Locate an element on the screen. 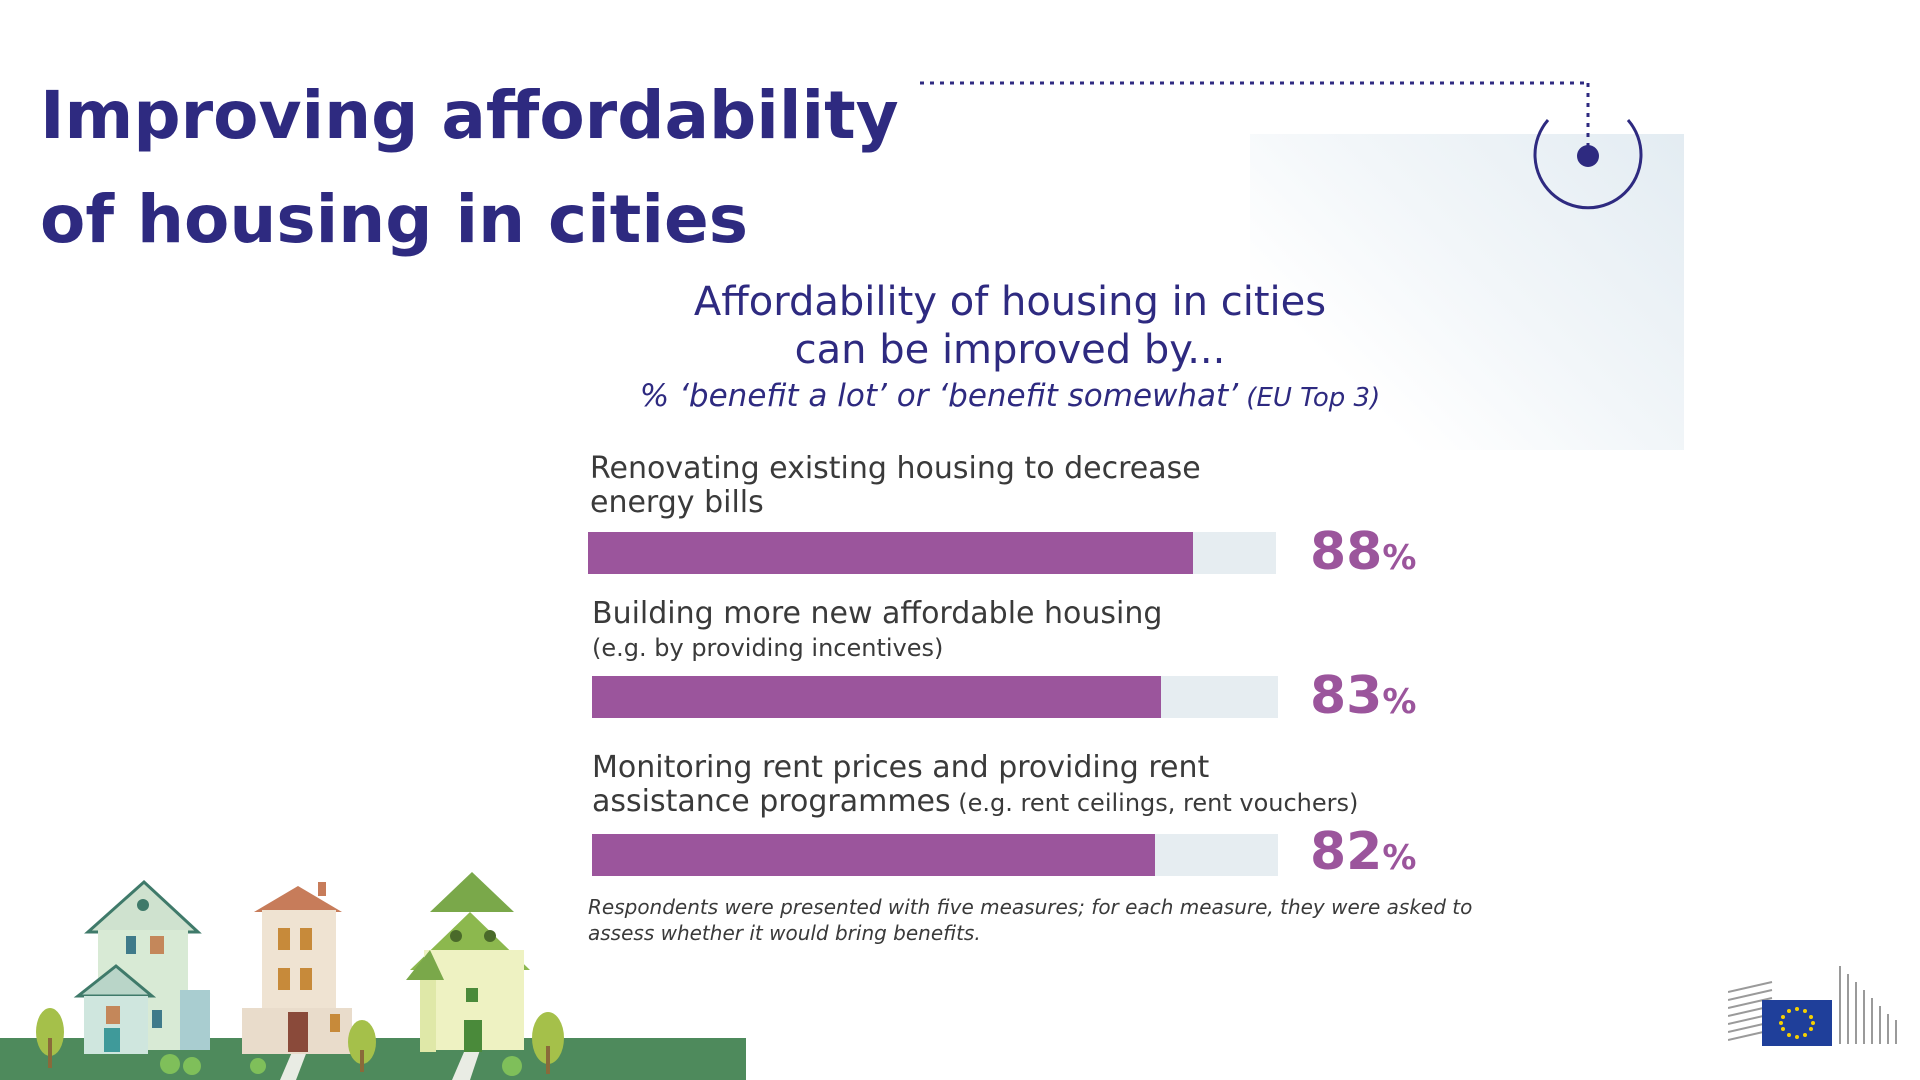 The width and height of the screenshot is (1920, 1080). data-label: 88% is located at coordinates (1363, 555).